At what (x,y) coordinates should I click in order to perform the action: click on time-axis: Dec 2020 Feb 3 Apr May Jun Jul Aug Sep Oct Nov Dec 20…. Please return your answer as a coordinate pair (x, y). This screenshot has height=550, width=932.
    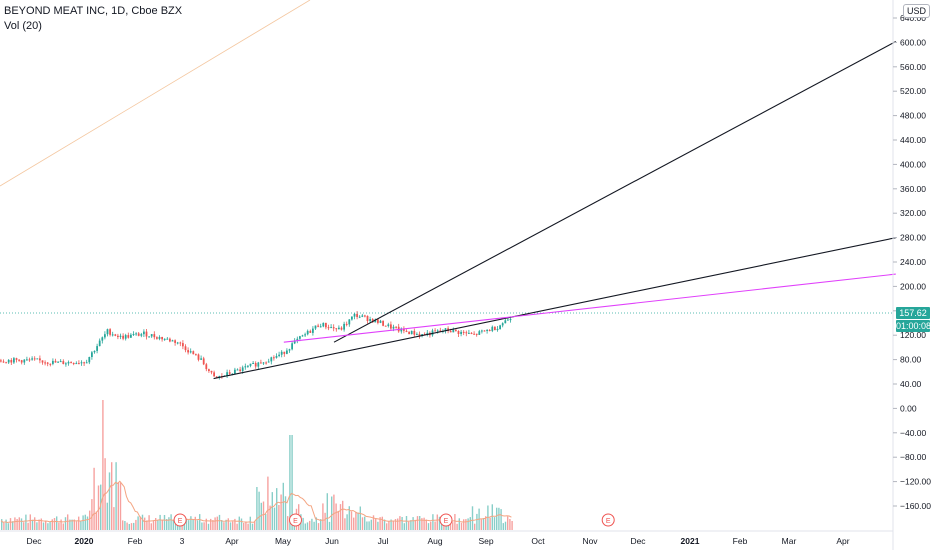
    Looking at the image, I should click on (437, 541).